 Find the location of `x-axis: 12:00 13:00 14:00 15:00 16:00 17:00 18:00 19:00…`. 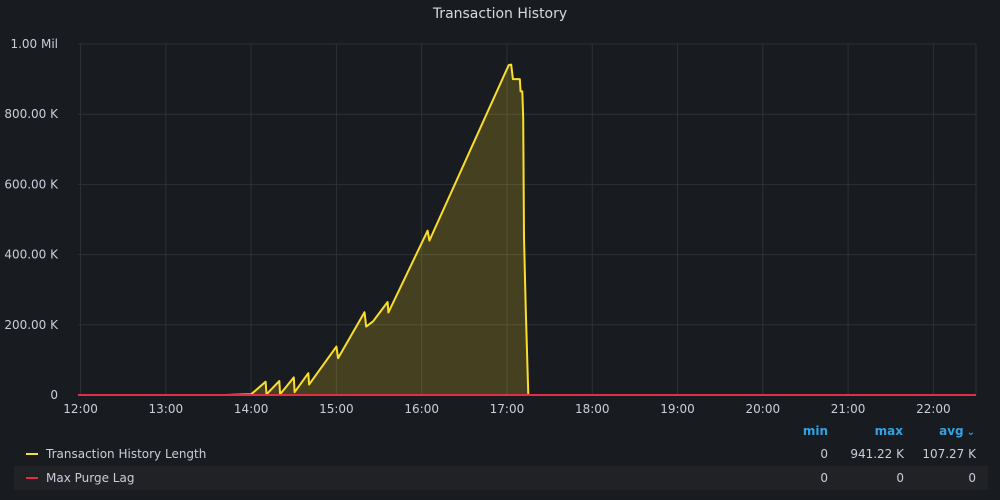

x-axis: 12:00 13:00 14:00 15:00 16:00 17:00 18:00 19:00… is located at coordinates (506, 409).